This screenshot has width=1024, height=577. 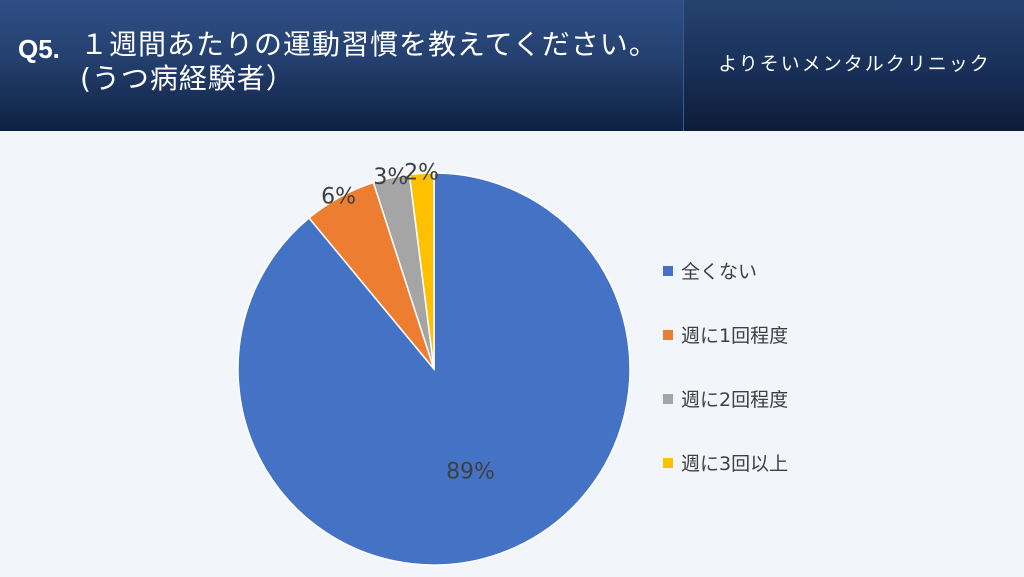 I want to click on clinic-name: よりそいメンタルクリニック, so click(x=854, y=64).